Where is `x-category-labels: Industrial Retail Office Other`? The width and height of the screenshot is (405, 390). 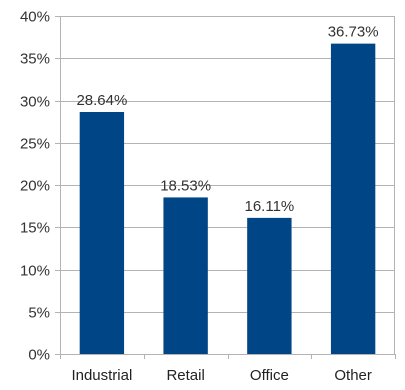 x-category-labels: Industrial Retail Office Other is located at coordinates (221, 375).